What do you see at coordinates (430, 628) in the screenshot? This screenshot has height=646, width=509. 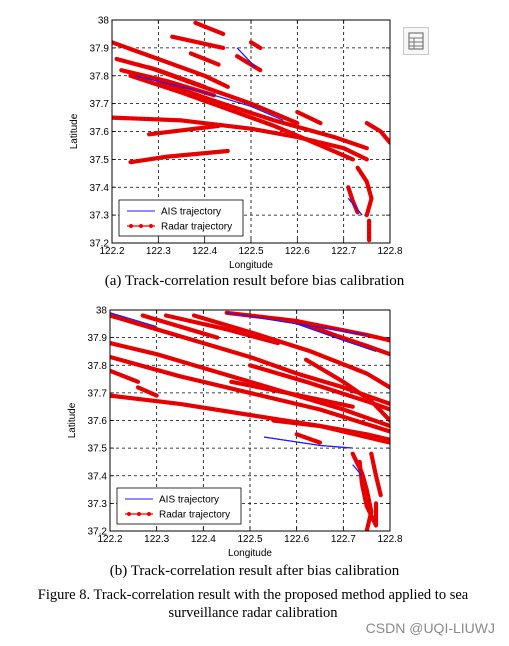 I see `watermark: CSDN @UQI-LIUWJ` at bounding box center [430, 628].